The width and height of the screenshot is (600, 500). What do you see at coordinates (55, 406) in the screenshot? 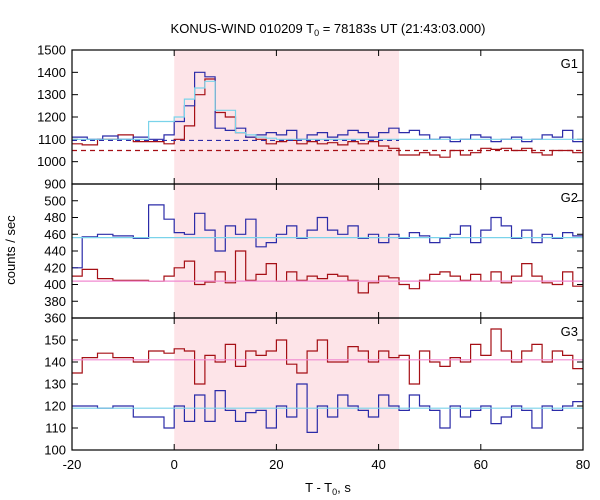
I see `y-tick-label: 120` at bounding box center [55, 406].